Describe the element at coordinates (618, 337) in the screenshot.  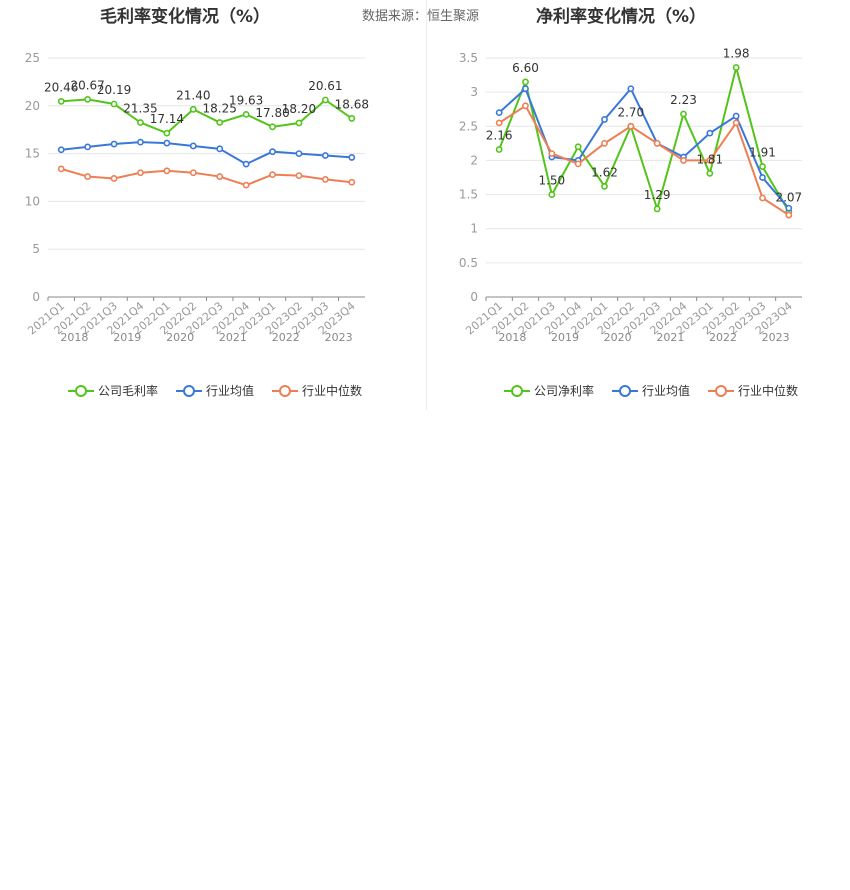
I see `year-label: 2020` at that location.